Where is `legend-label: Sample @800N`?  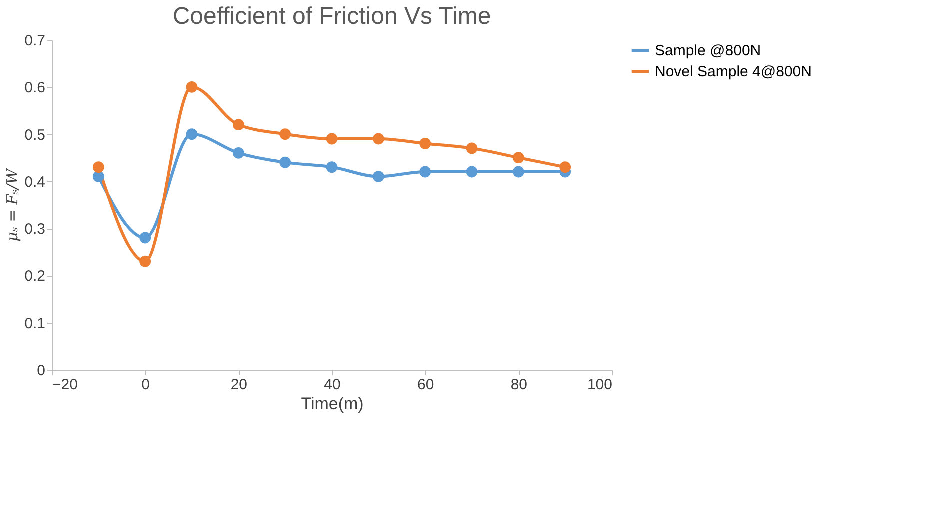 legend-label: Sample @800N is located at coordinates (708, 51).